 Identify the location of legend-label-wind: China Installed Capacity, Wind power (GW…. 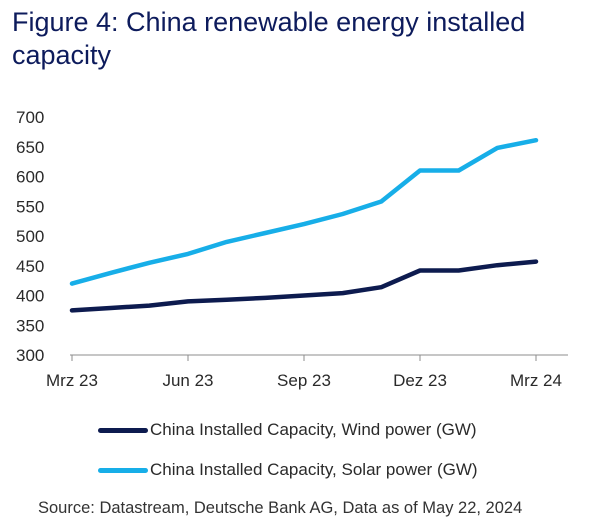
(313, 429).